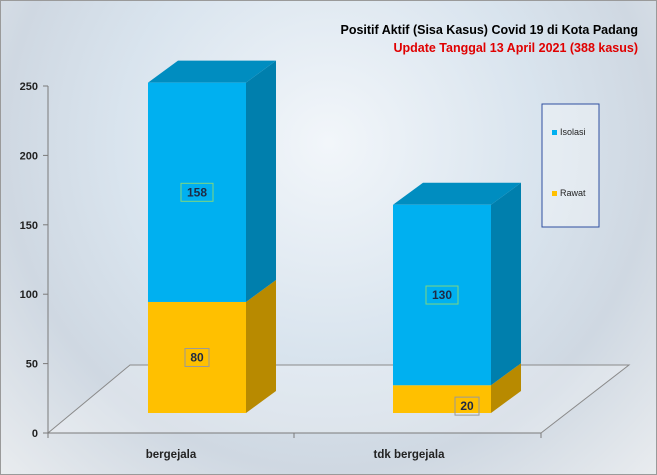 This screenshot has height=475, width=657. I want to click on data-label: 158, so click(197, 192).